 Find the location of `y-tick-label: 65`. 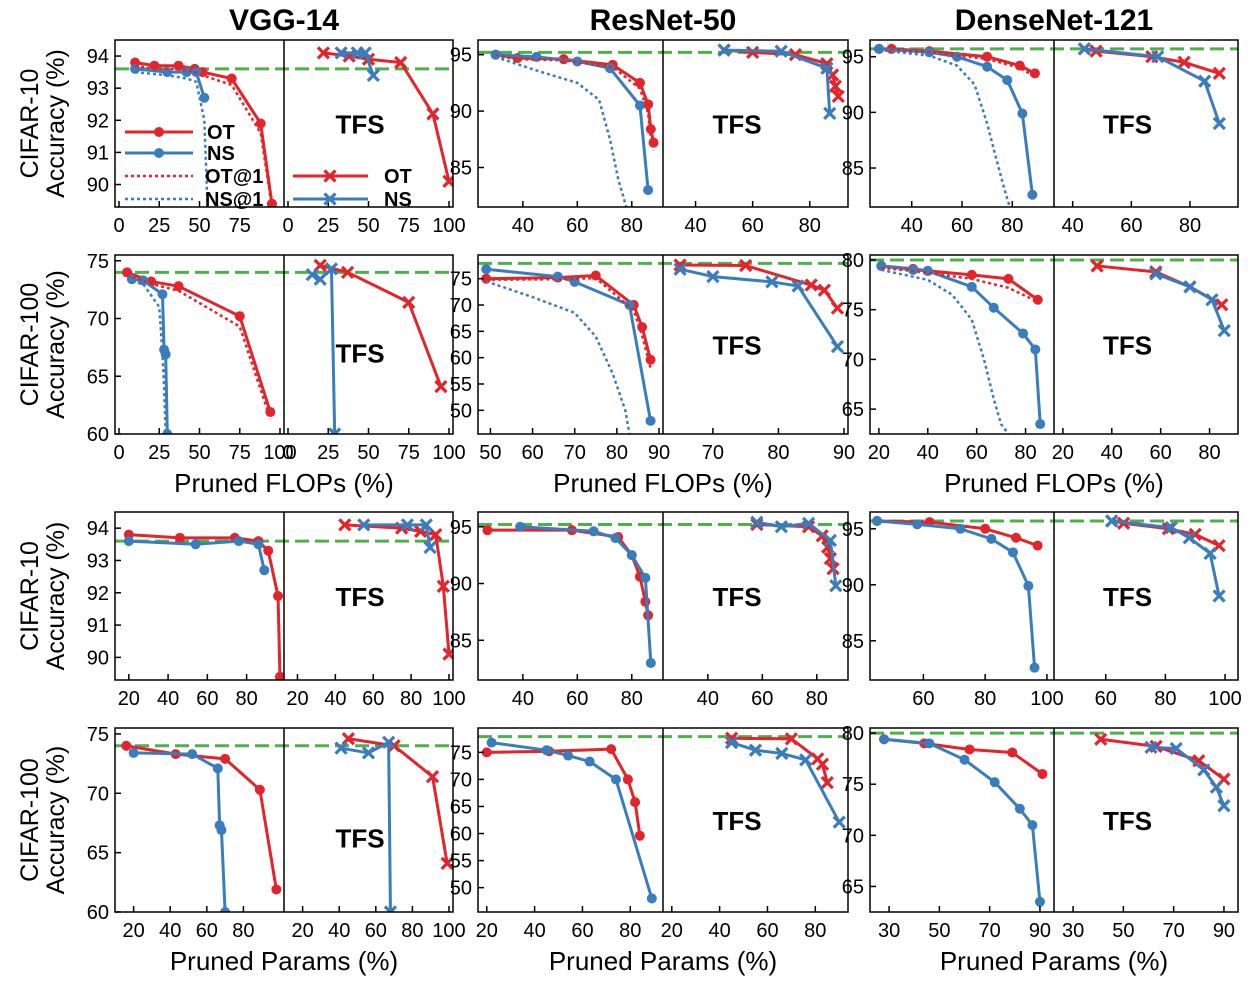

y-tick-label: 65 is located at coordinates (98, 854).